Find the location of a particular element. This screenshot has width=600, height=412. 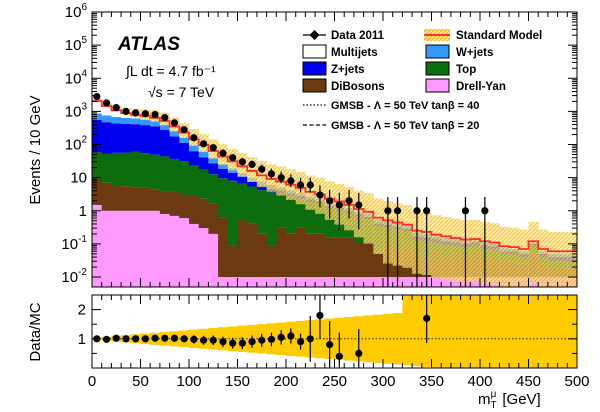

x-tick-label-4: 200 is located at coordinates (285, 381).